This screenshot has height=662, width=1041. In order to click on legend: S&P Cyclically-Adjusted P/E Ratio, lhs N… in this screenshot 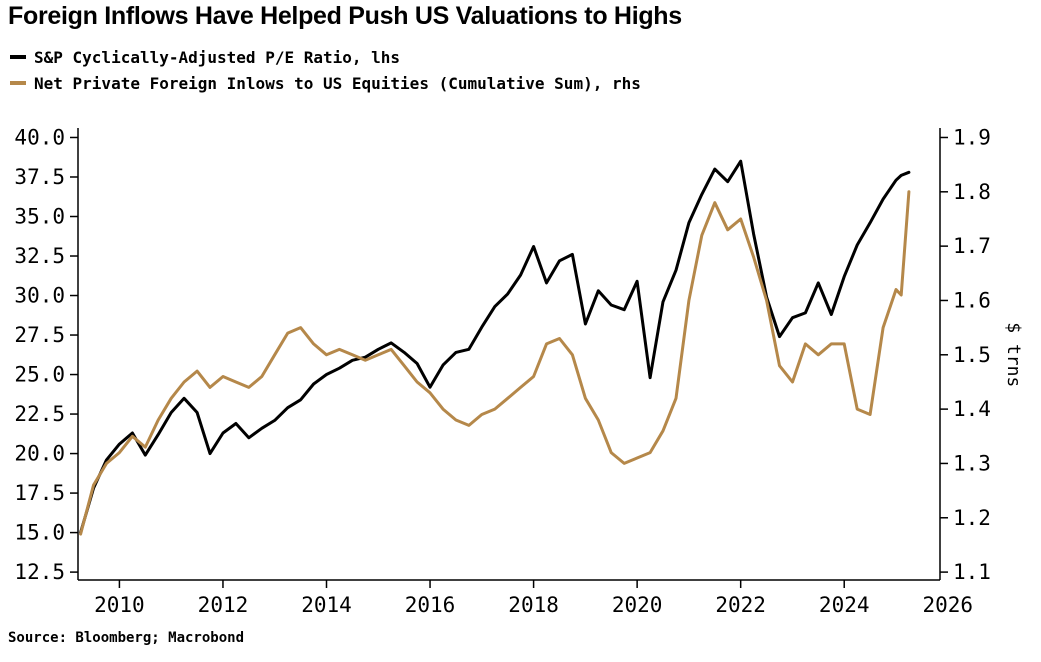, I will do `click(325, 70)`.